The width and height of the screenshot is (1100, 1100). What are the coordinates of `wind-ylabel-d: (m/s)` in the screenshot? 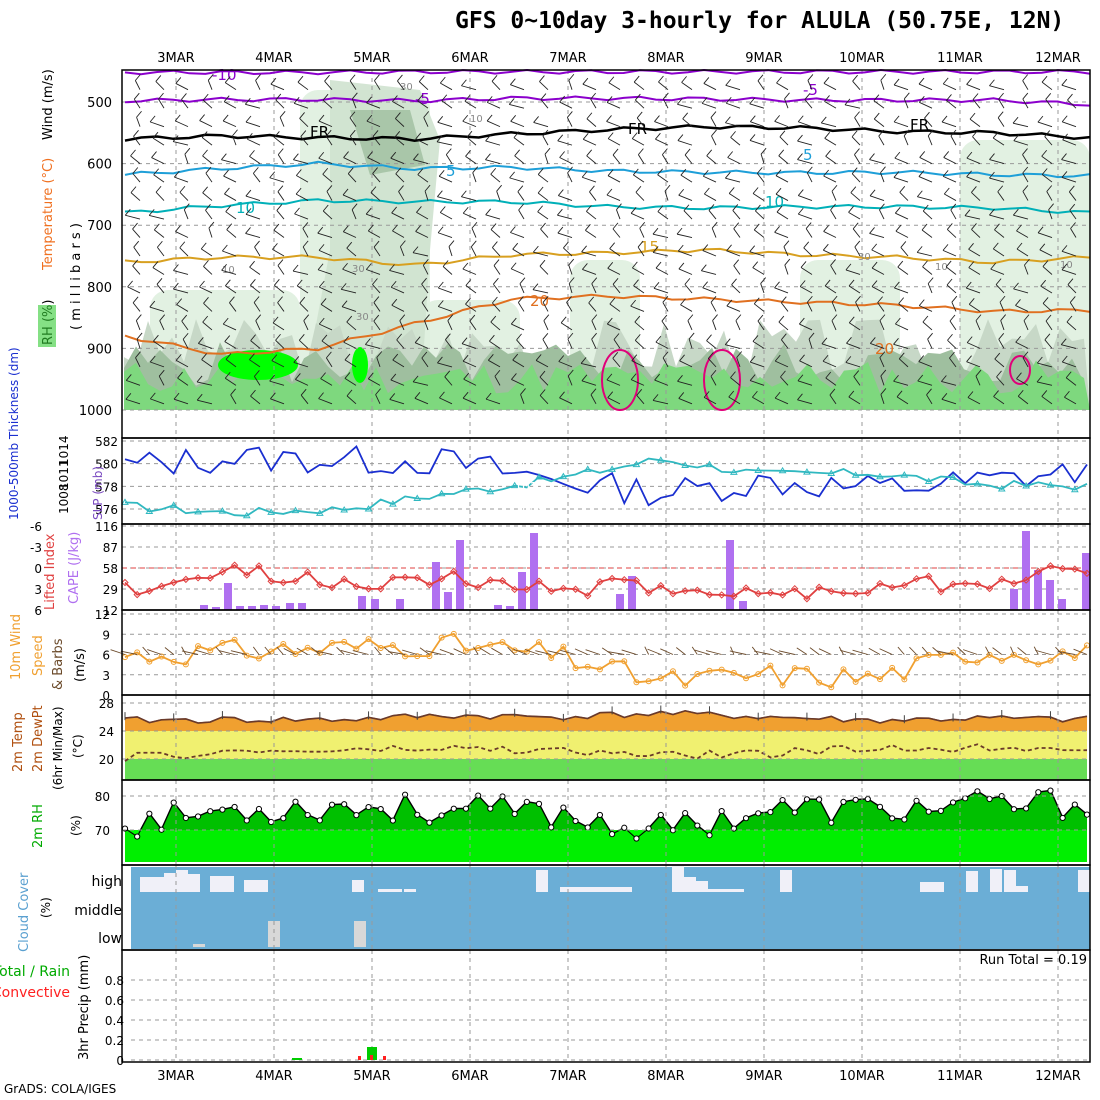 It's located at (80, 665).